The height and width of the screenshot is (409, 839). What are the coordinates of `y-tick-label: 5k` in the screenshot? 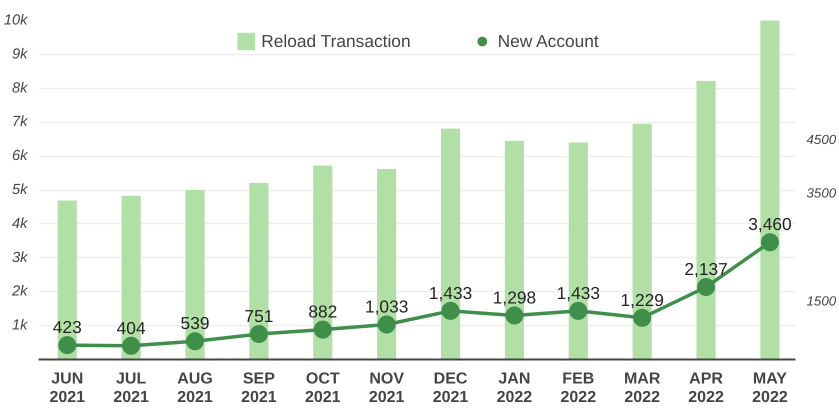 It's located at (20, 190).